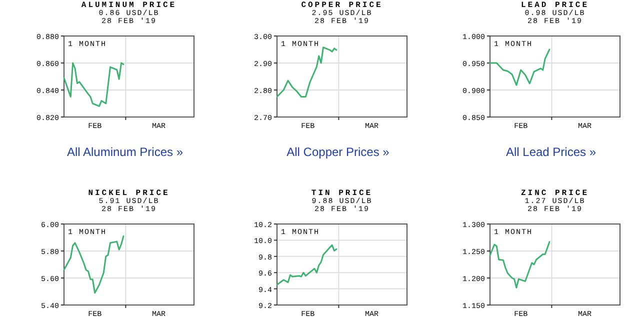  What do you see at coordinates (338, 152) in the screenshot?
I see `text: All Copper Prices »` at bounding box center [338, 152].